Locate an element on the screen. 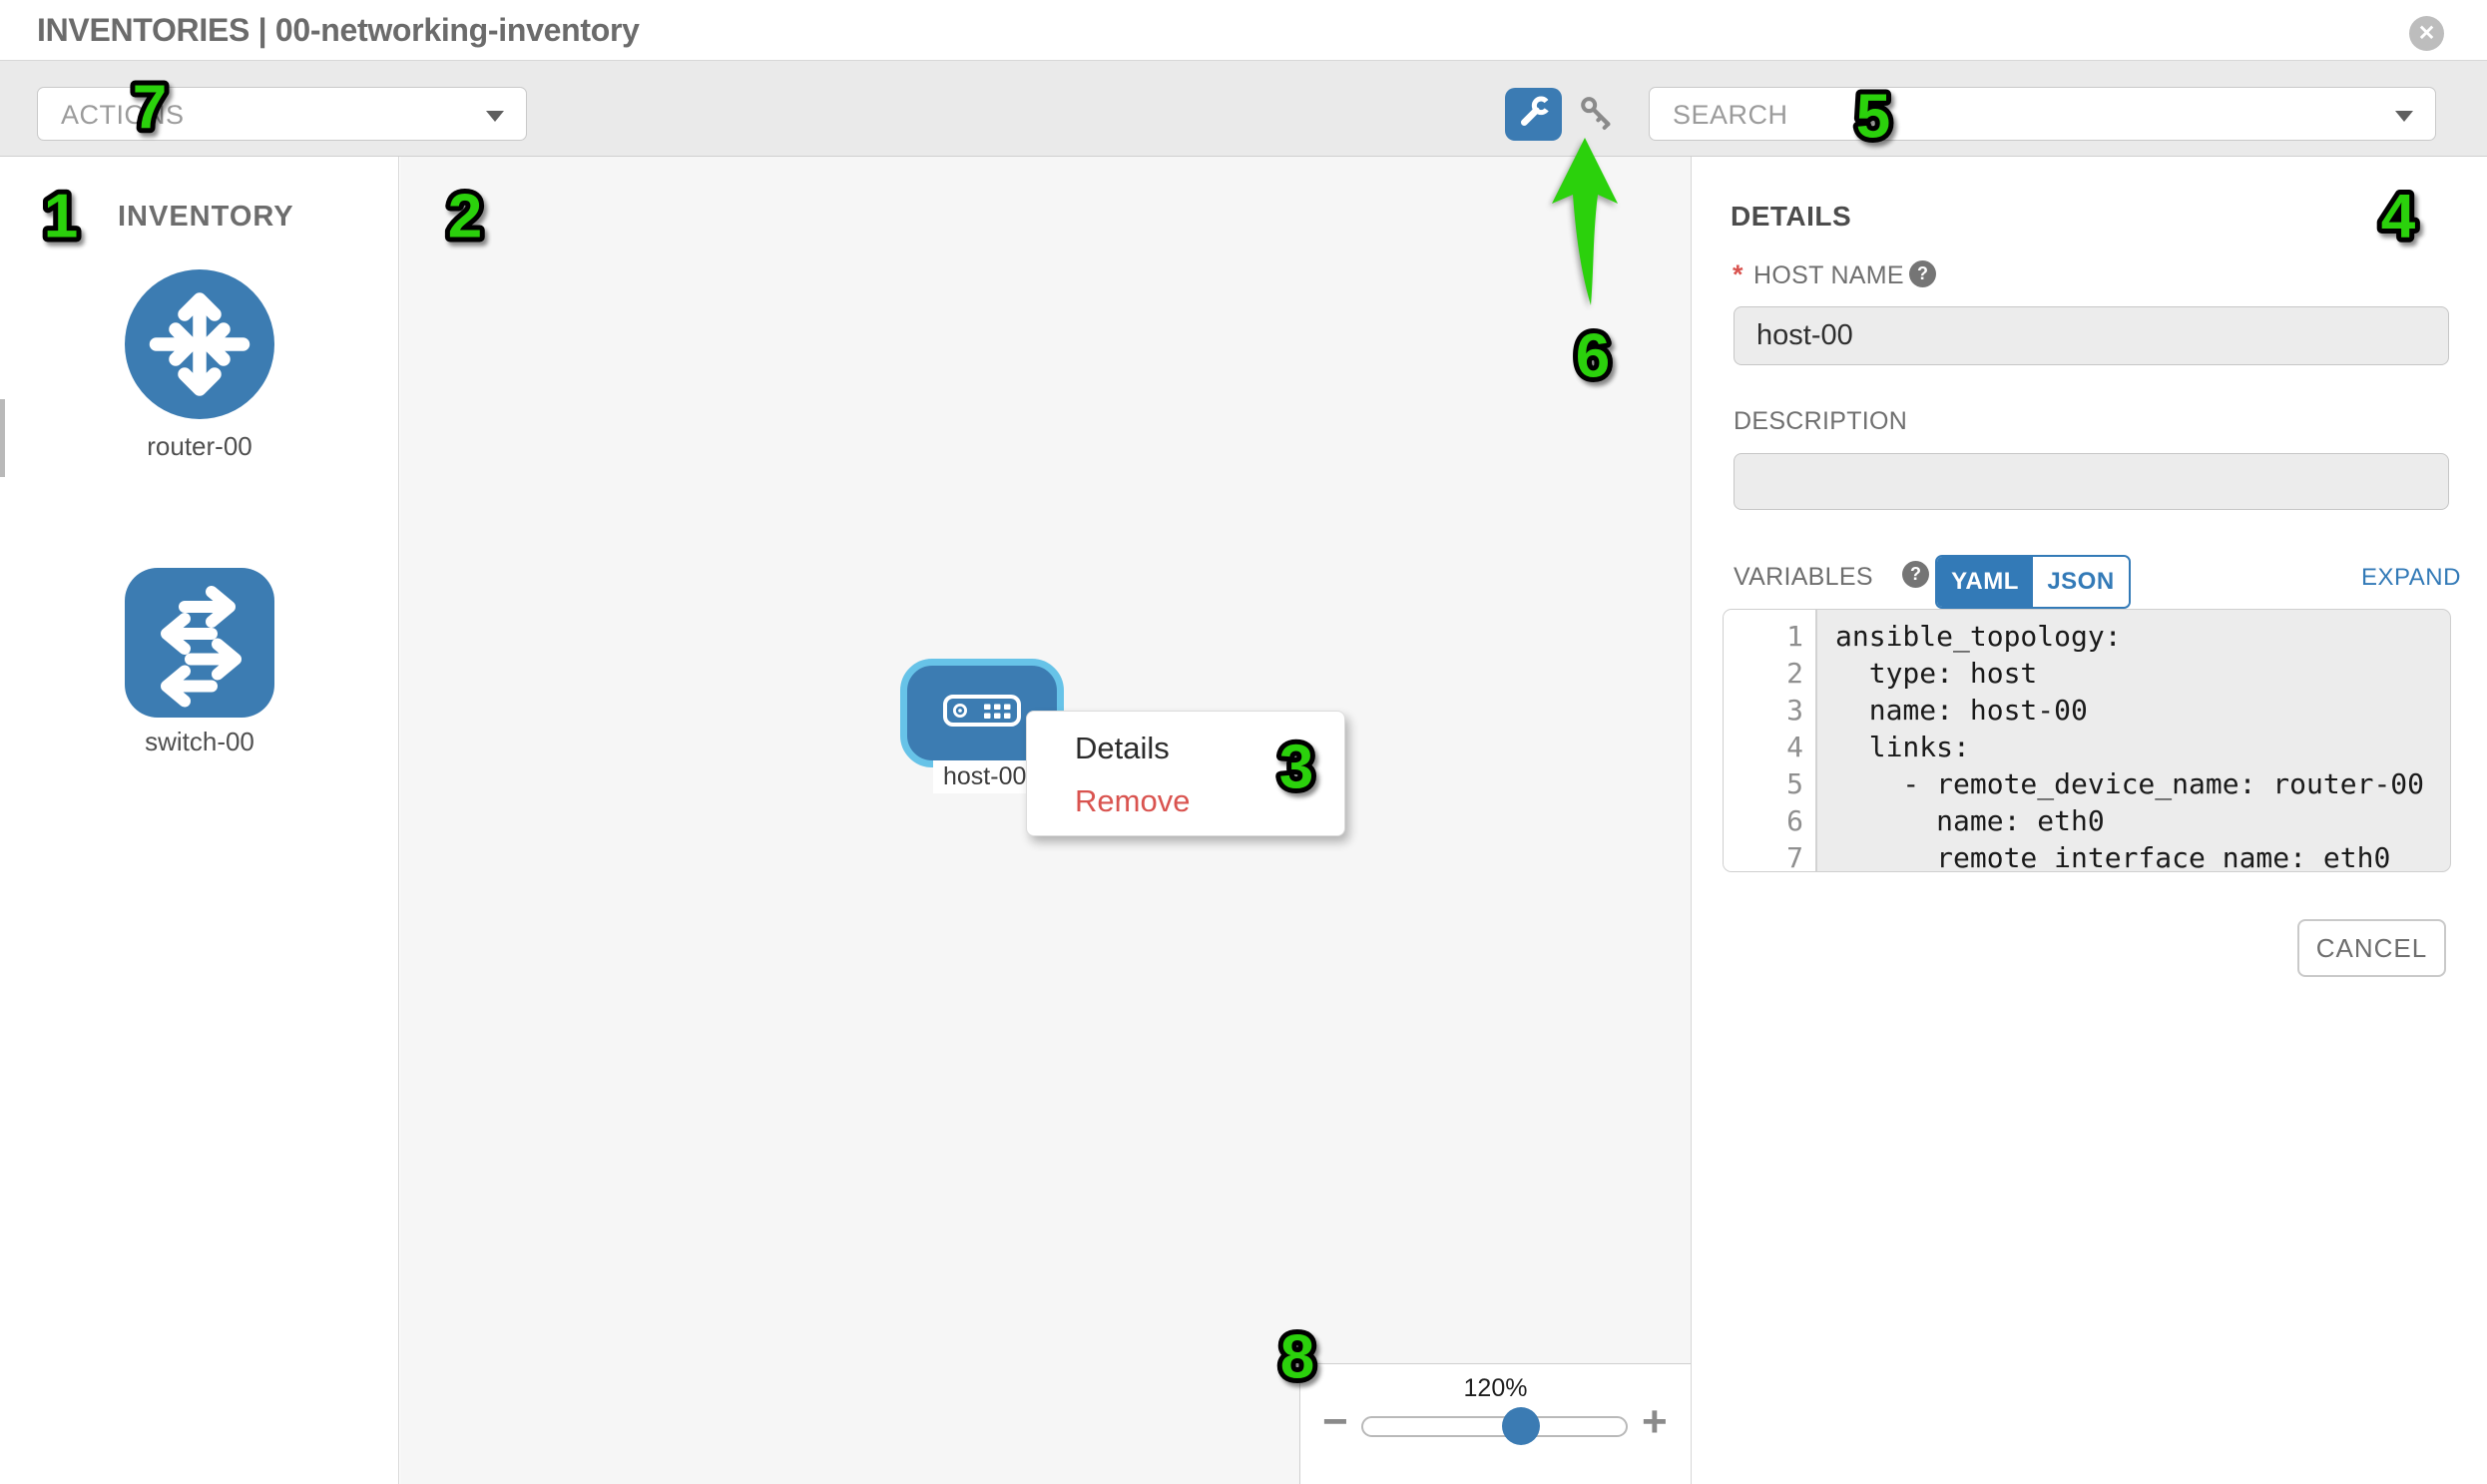  sidebar-item-router is located at coordinates (199, 346).